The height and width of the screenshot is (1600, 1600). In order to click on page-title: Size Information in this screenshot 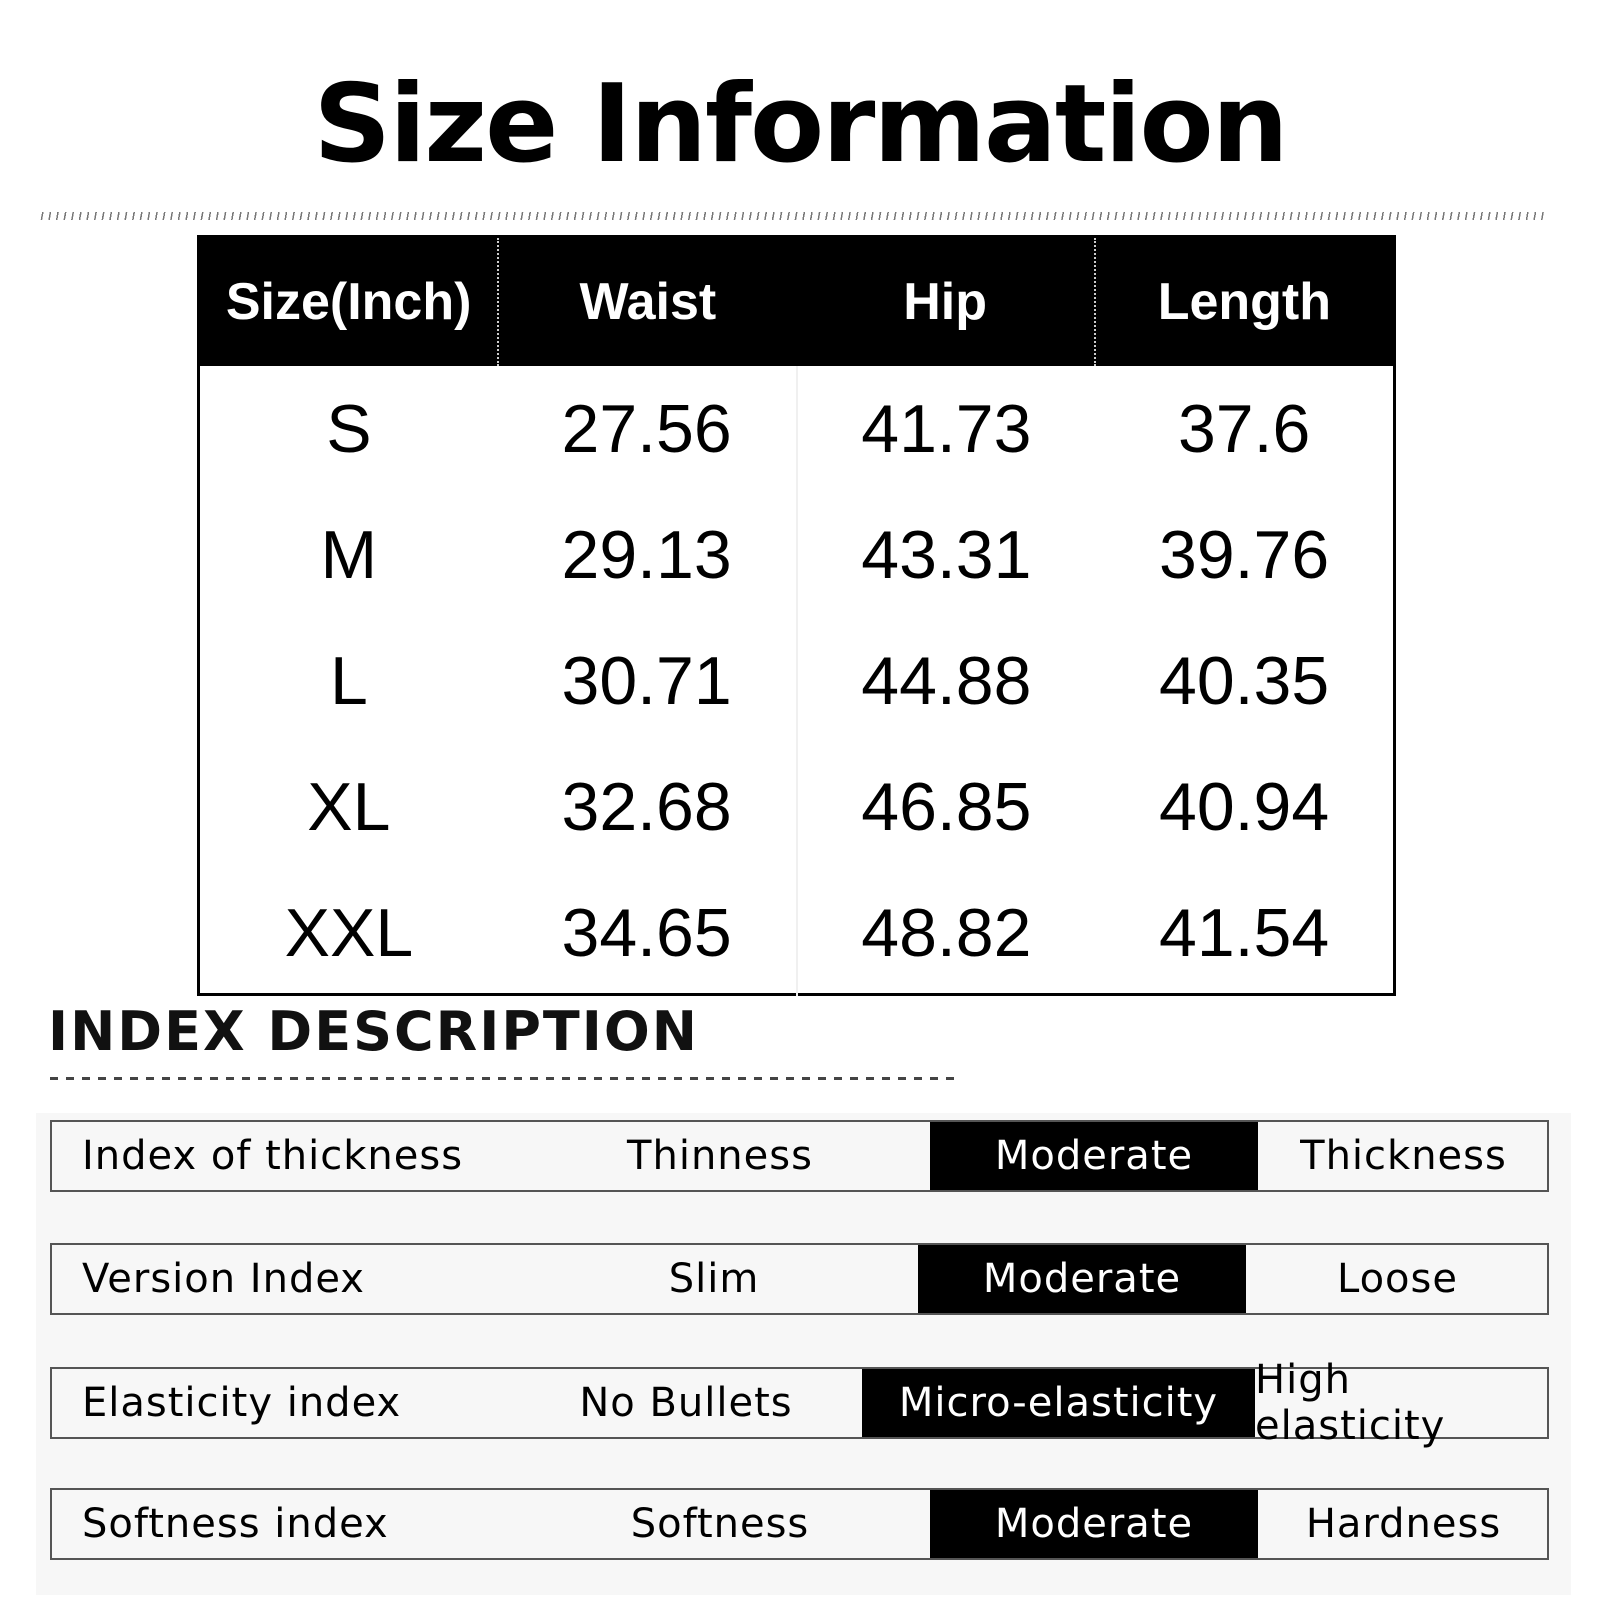, I will do `click(800, 124)`.